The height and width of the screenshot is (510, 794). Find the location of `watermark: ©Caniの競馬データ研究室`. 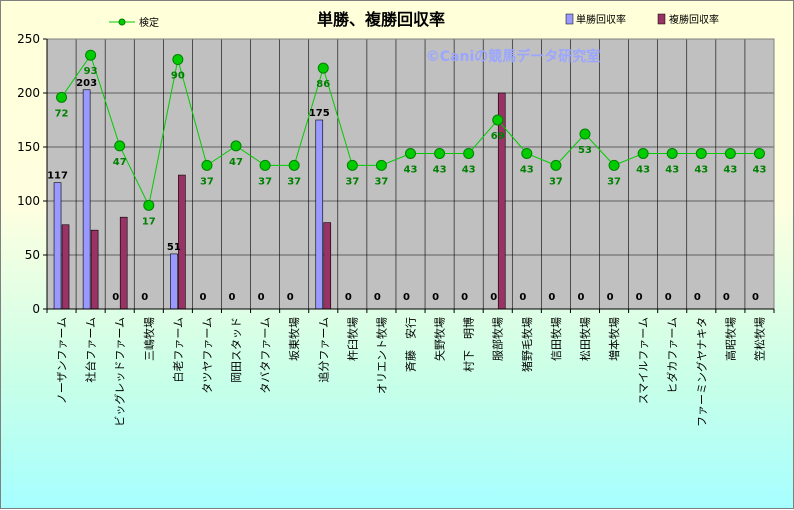

watermark: ©Caniの競馬データ研究室 is located at coordinates (513, 56).